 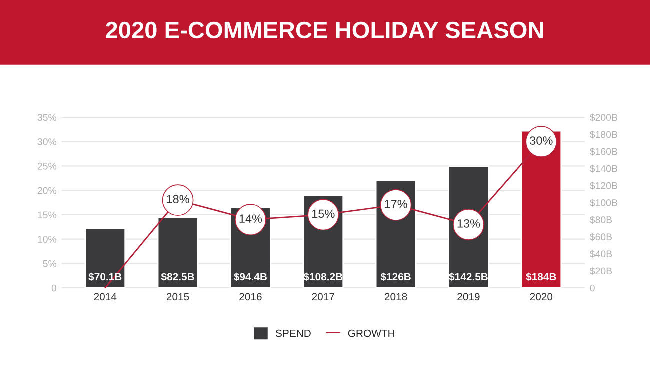 What do you see at coordinates (604, 186) in the screenshot?
I see `y2-tick-label: $120B` at bounding box center [604, 186].